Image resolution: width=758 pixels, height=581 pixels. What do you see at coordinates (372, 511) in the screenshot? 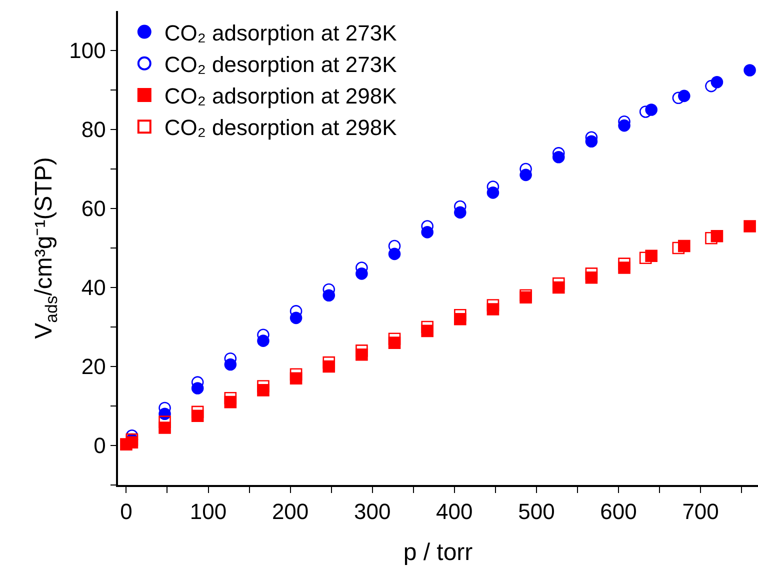
I see `x-tick-label: 300` at bounding box center [372, 511].